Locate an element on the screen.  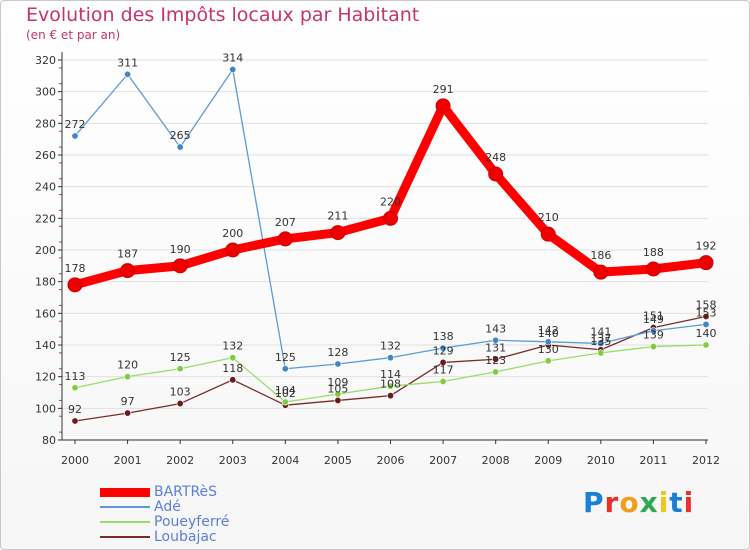
data-label: 200 is located at coordinates (232, 233).